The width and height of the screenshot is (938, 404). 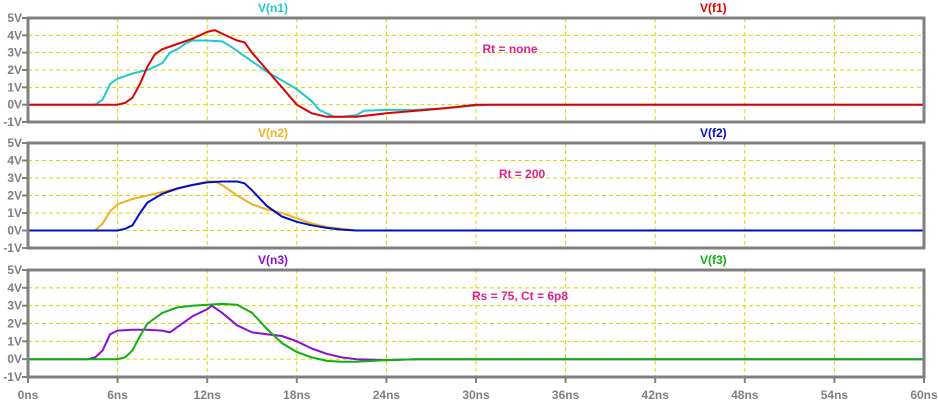 I want to click on x-tick-label: 30ns, so click(x=476, y=395).